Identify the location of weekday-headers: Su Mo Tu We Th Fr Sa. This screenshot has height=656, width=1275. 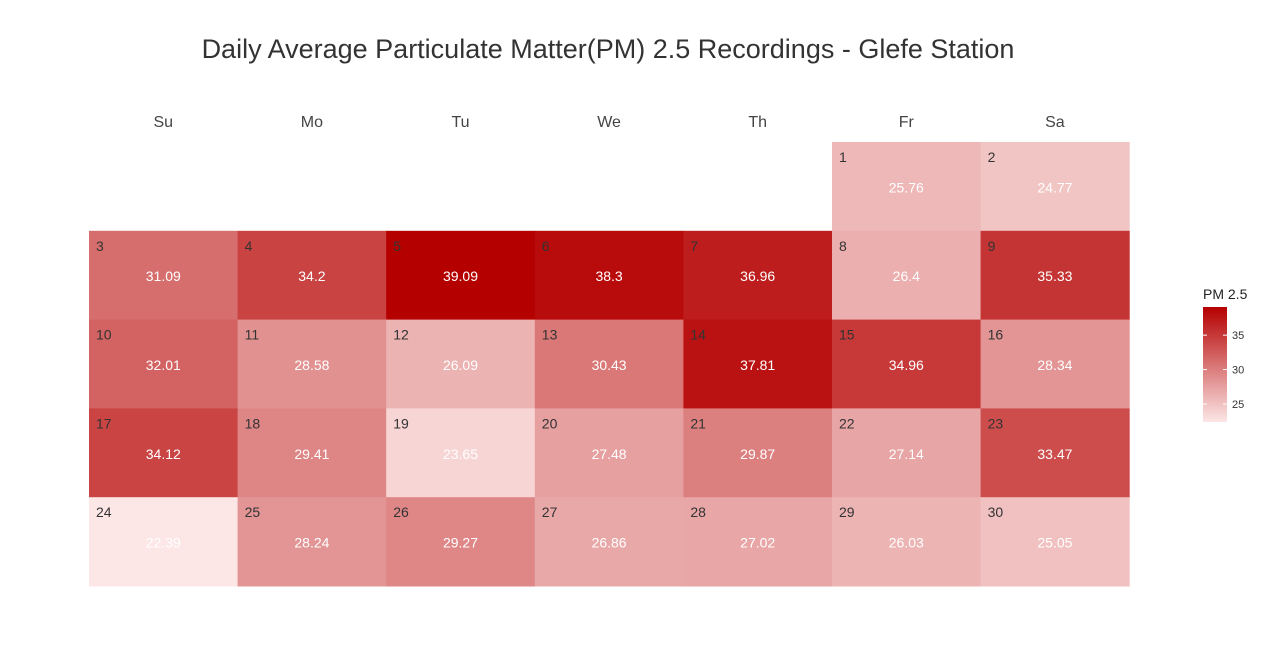
(609, 122).